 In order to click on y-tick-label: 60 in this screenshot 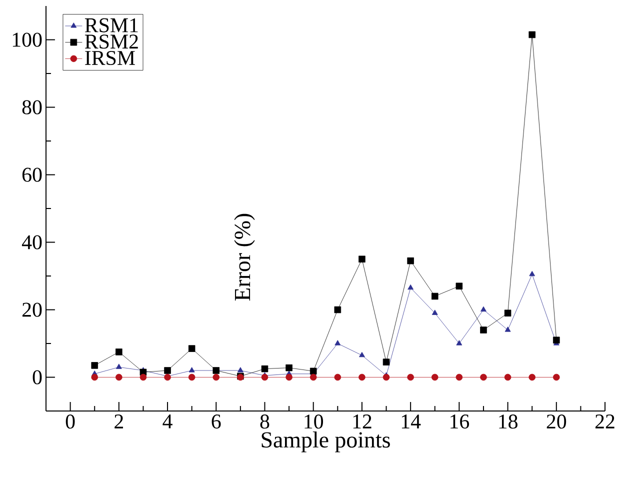, I will do `click(32, 175)`.